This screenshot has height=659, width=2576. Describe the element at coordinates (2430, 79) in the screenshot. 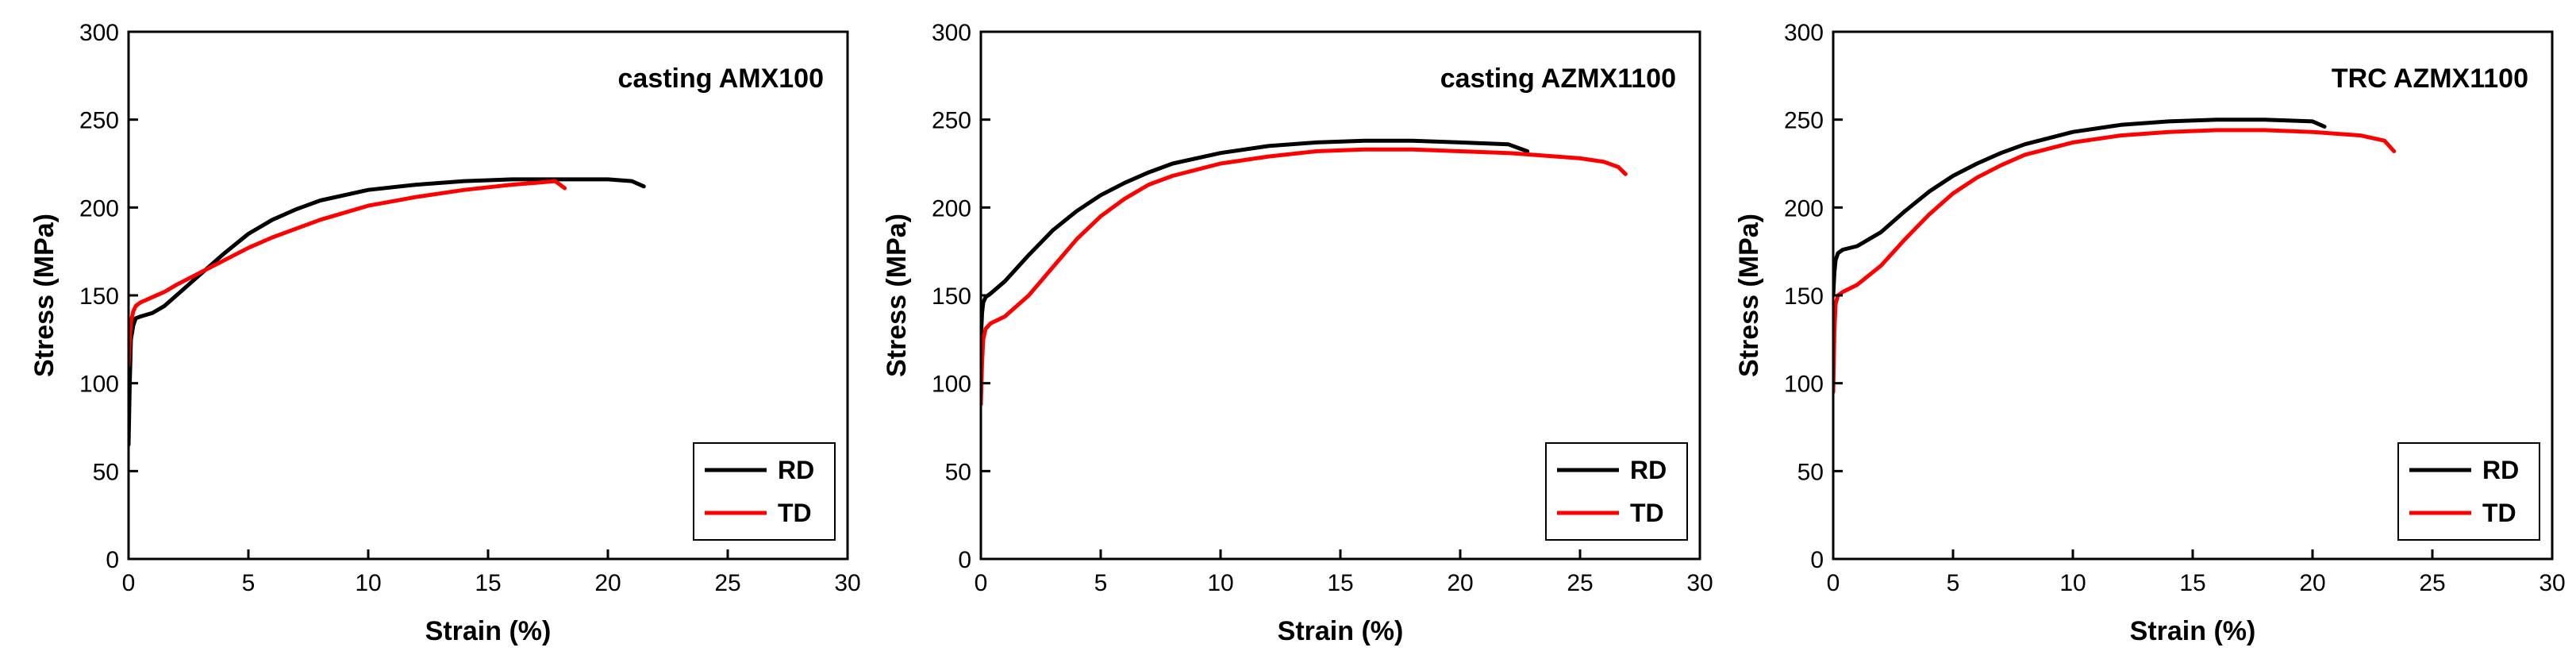

I see `chart-title: TRC AZMX1100` at that location.